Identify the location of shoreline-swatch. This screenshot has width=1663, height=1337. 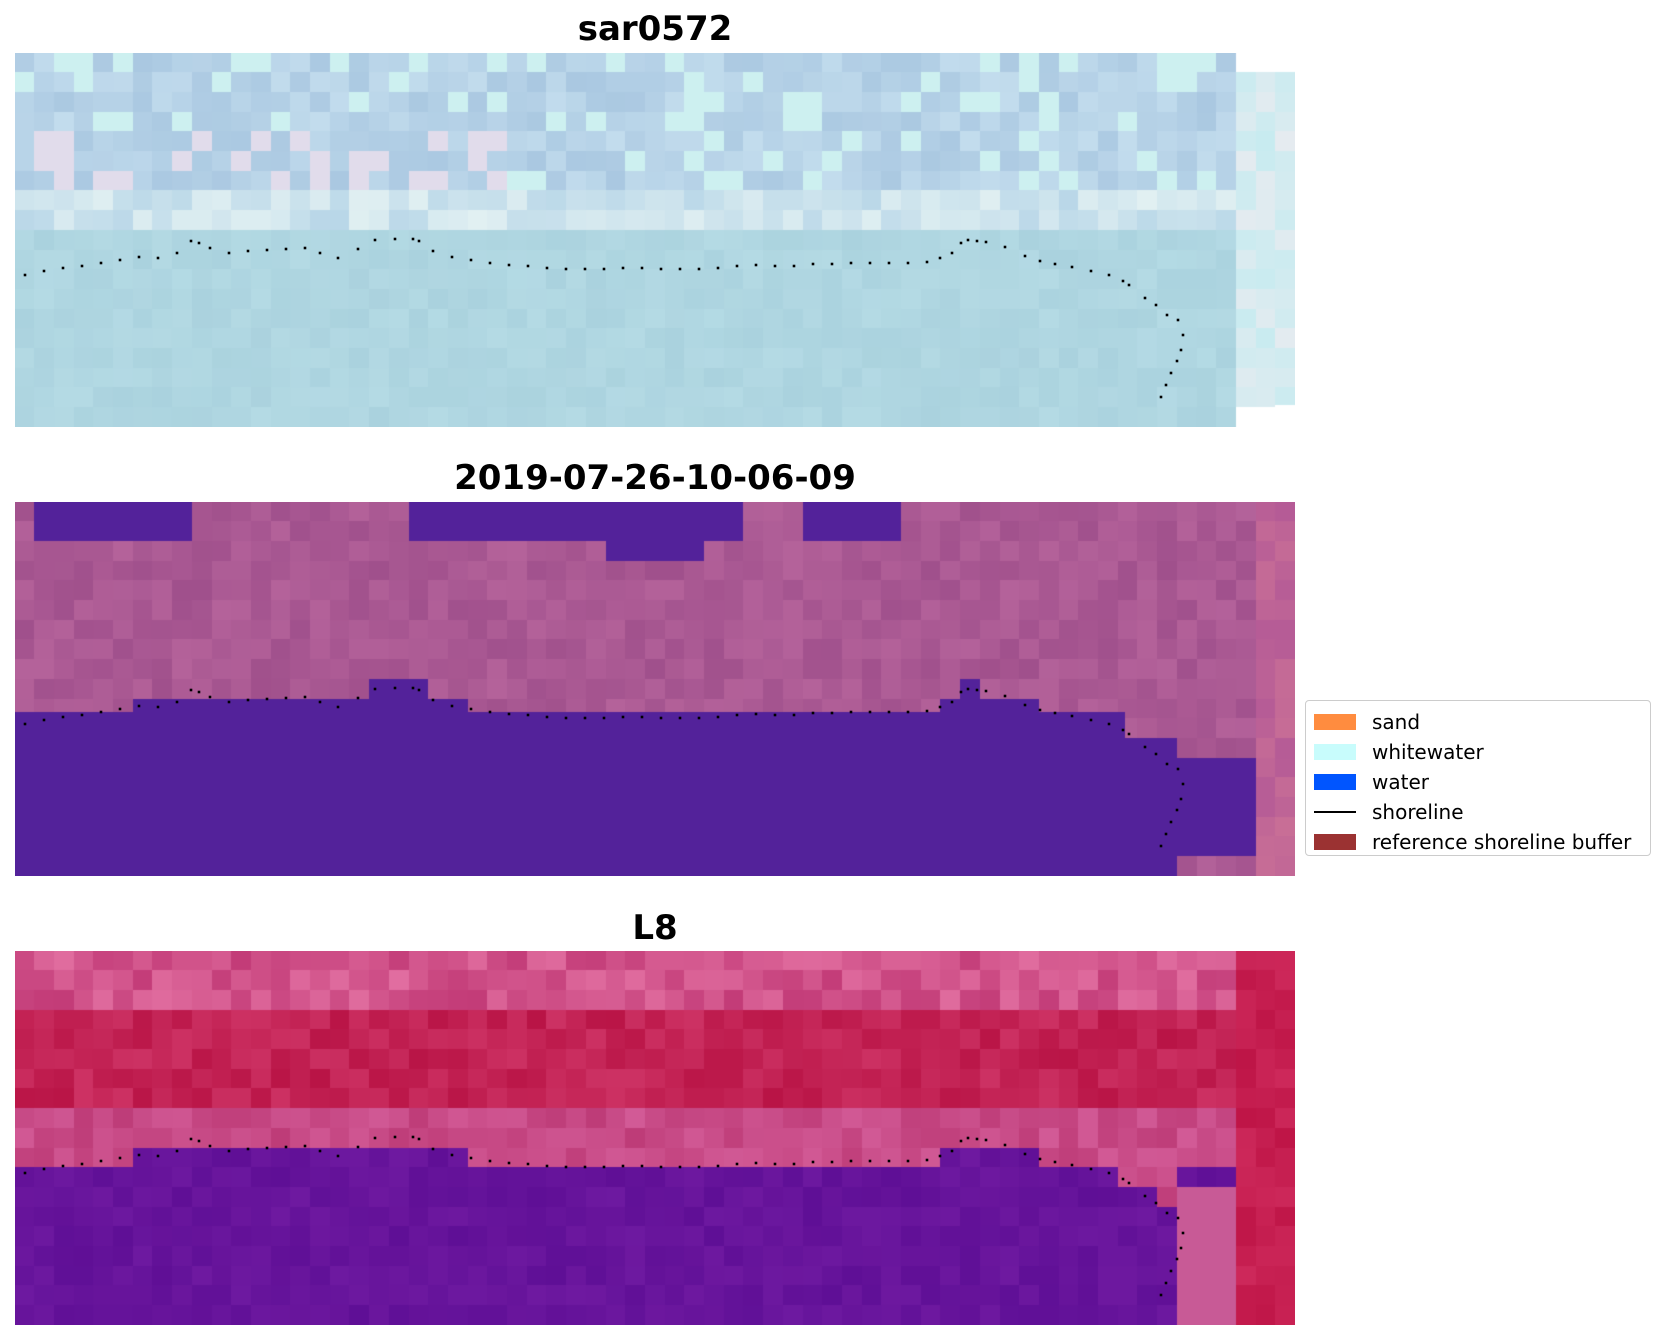
(1335, 812).